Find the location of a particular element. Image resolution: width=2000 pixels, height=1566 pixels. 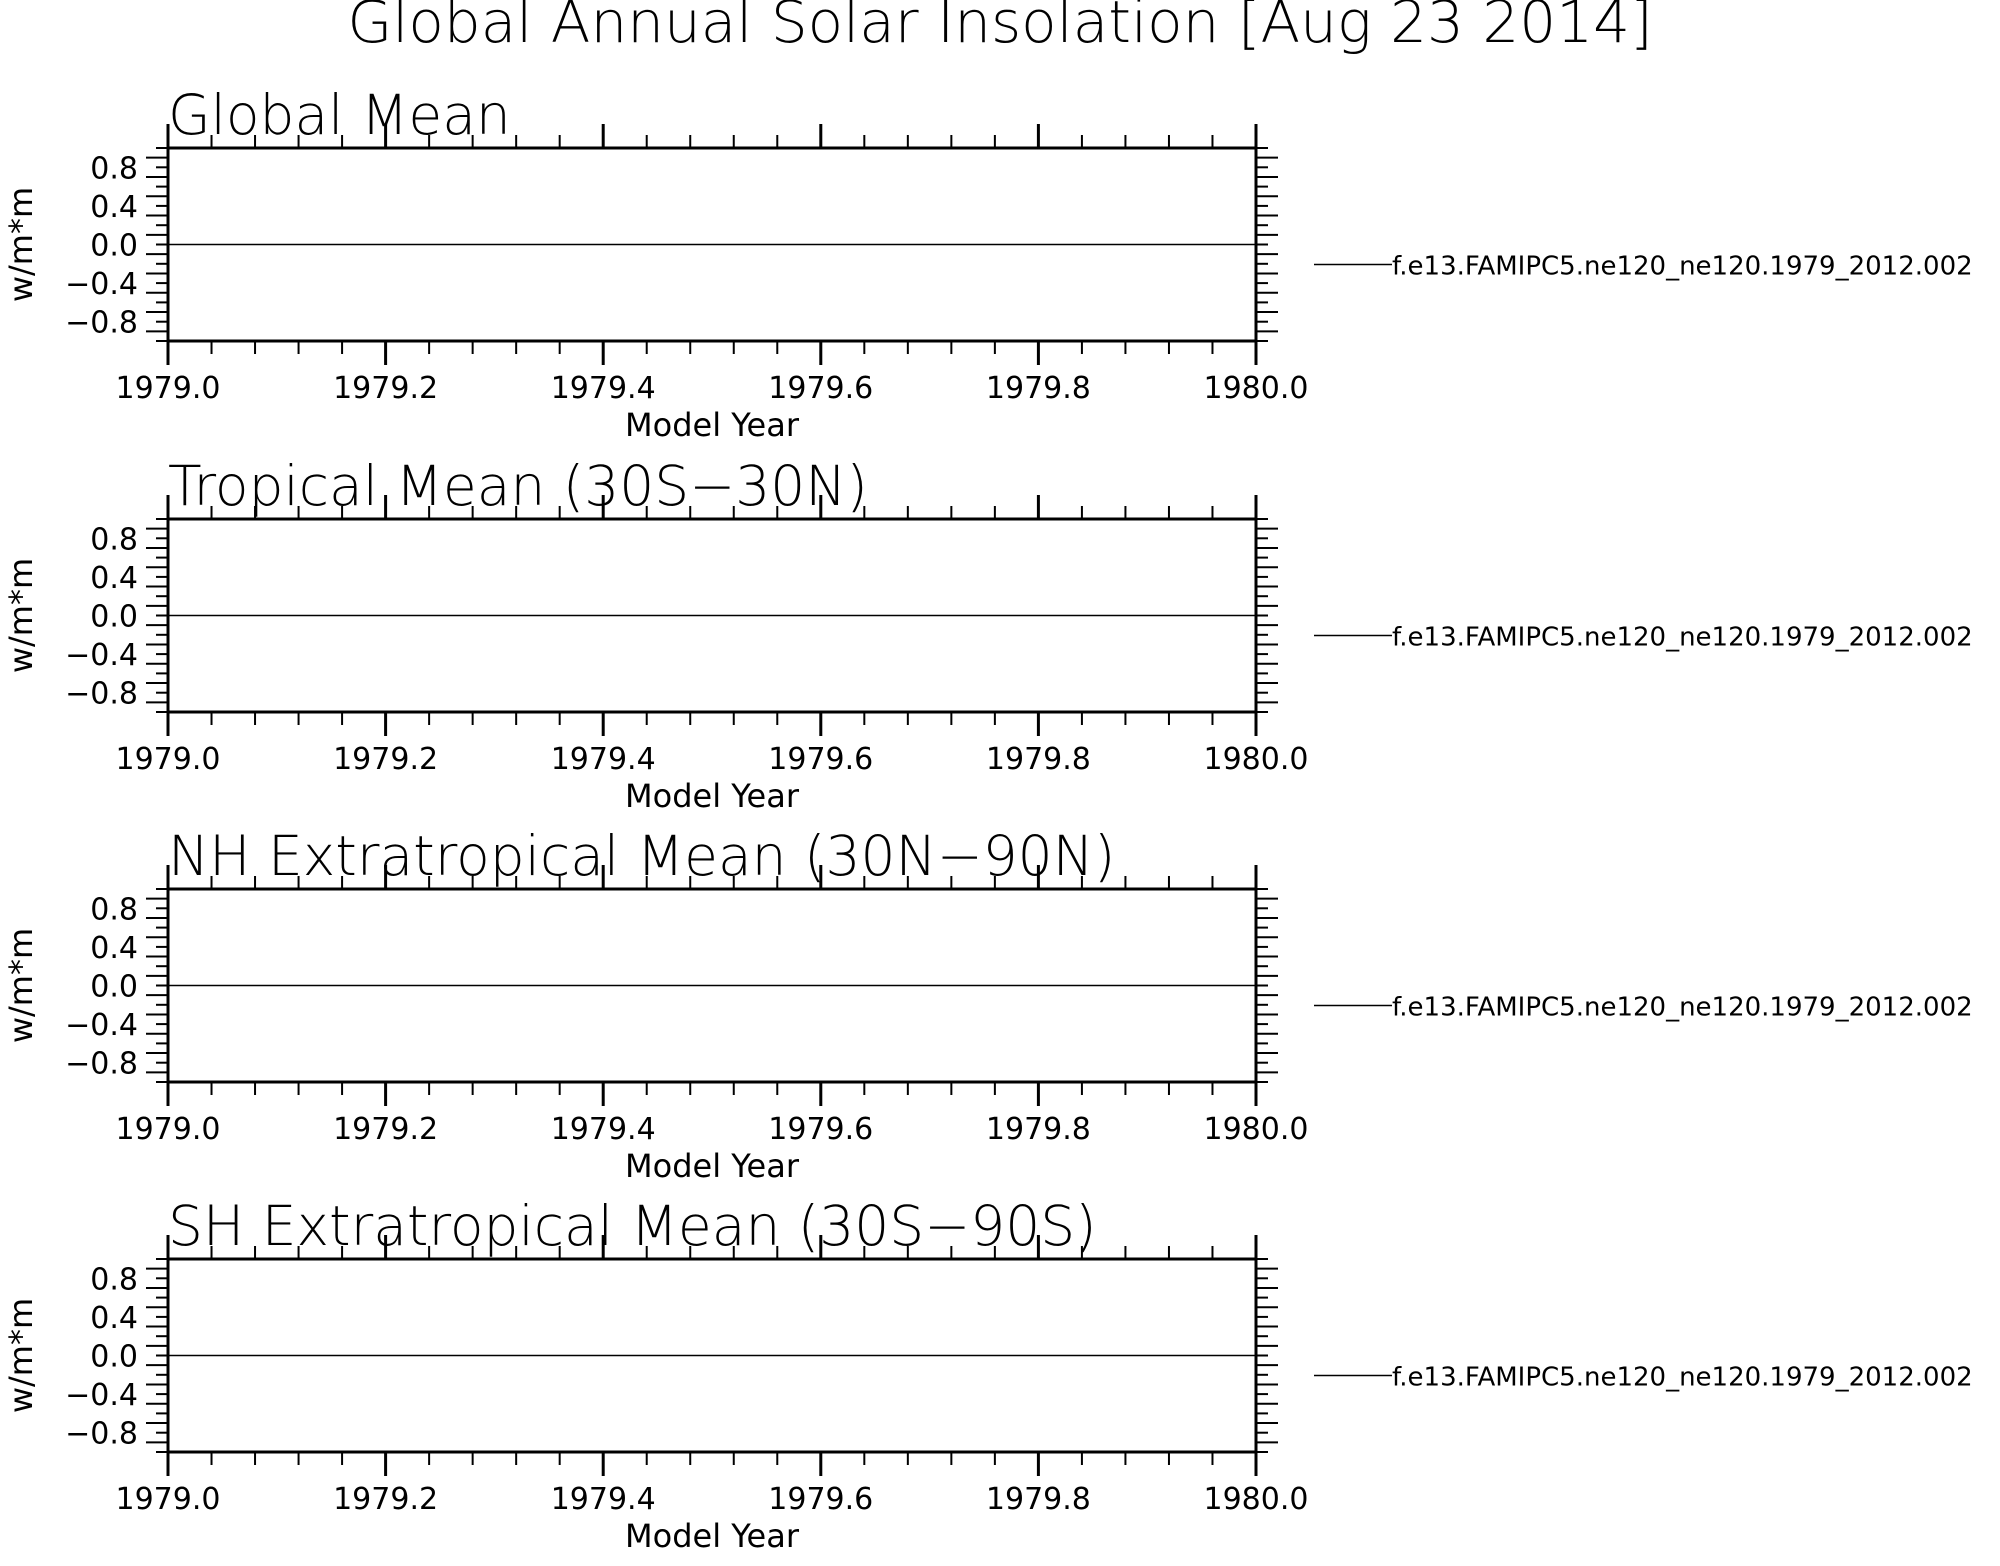

panel-title: Global Mean is located at coordinates (339, 115).